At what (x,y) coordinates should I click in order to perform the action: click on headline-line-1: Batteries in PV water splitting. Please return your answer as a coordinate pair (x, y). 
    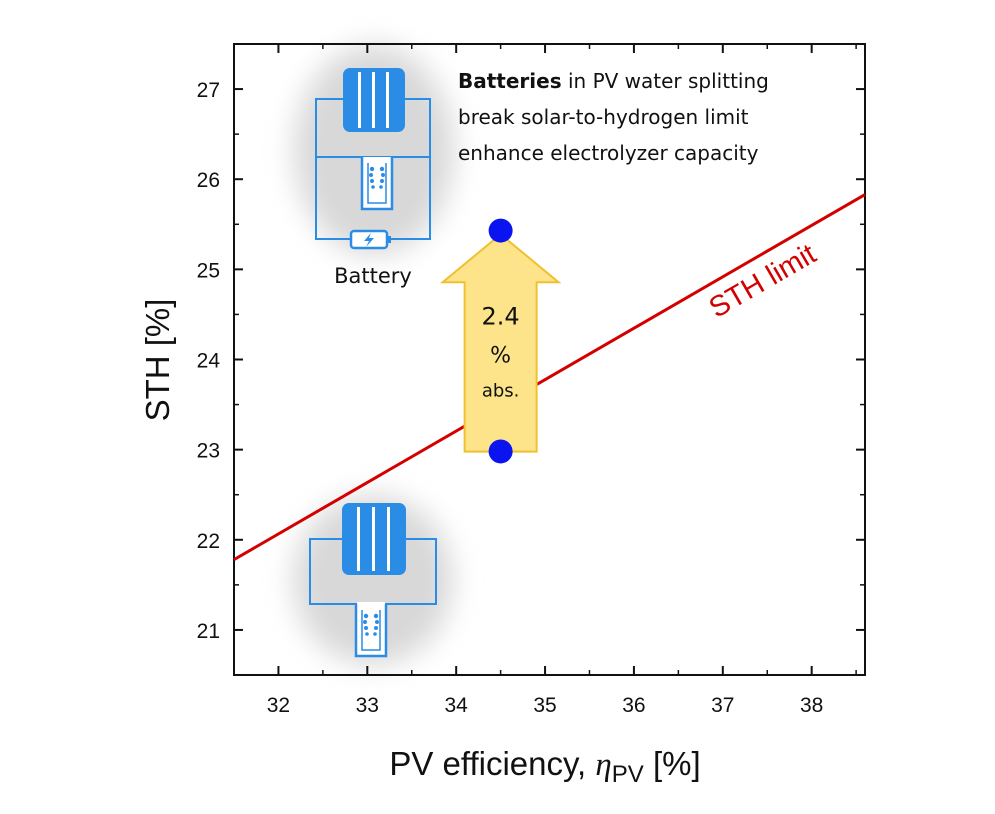
    Looking at the image, I should click on (613, 81).